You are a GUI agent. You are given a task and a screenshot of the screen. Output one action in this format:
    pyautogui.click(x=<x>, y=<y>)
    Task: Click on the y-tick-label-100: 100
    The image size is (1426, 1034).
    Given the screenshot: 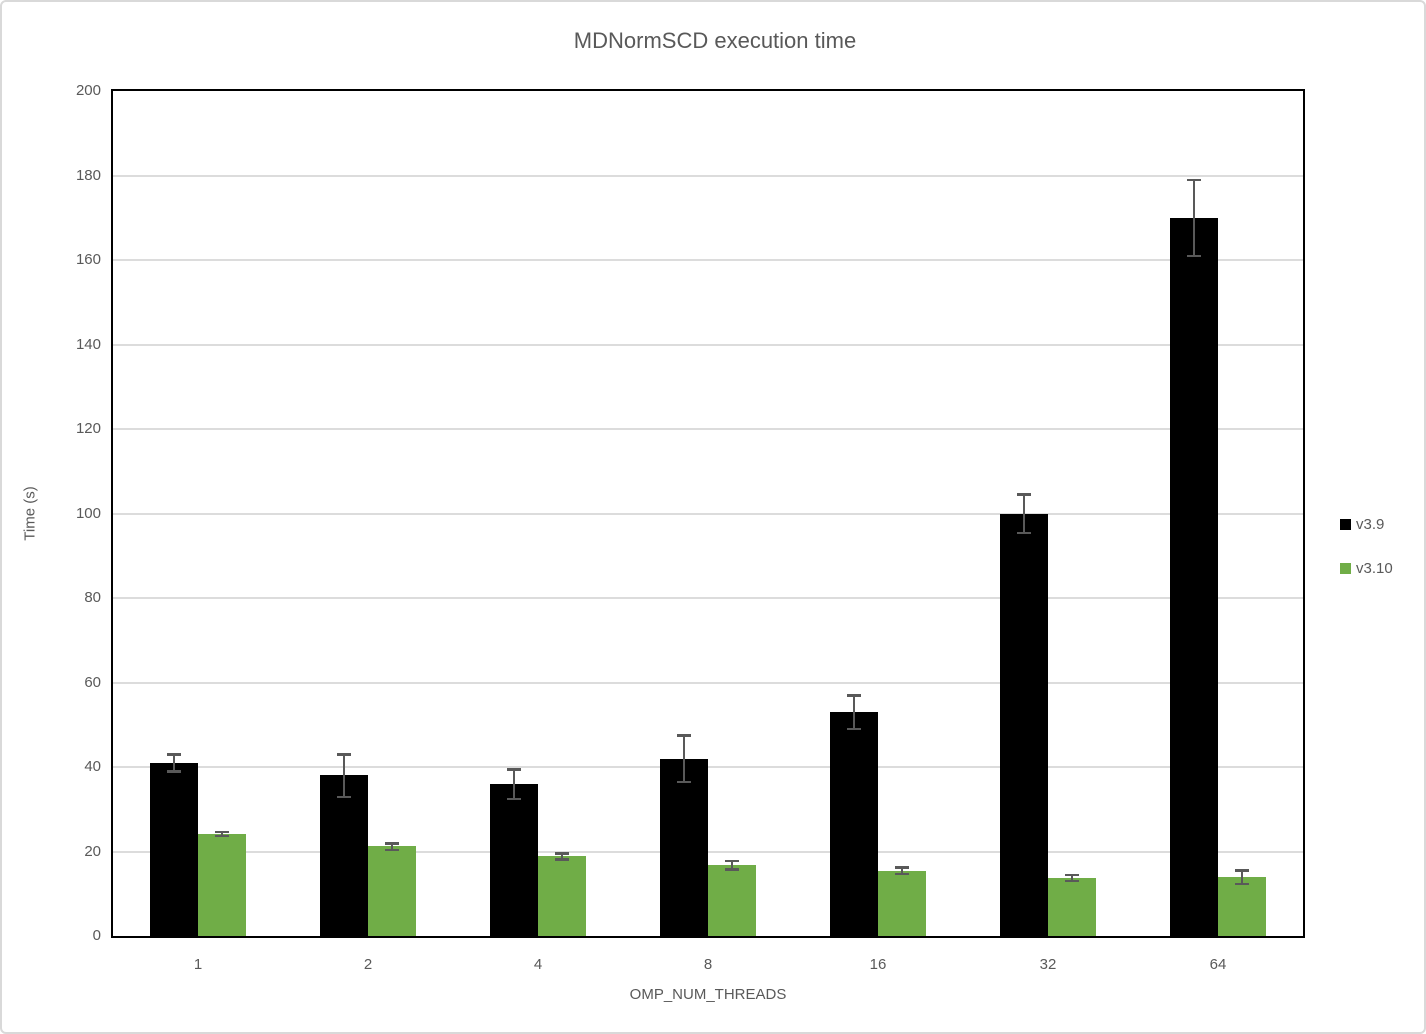 What is the action you would take?
    pyautogui.click(x=88, y=513)
    